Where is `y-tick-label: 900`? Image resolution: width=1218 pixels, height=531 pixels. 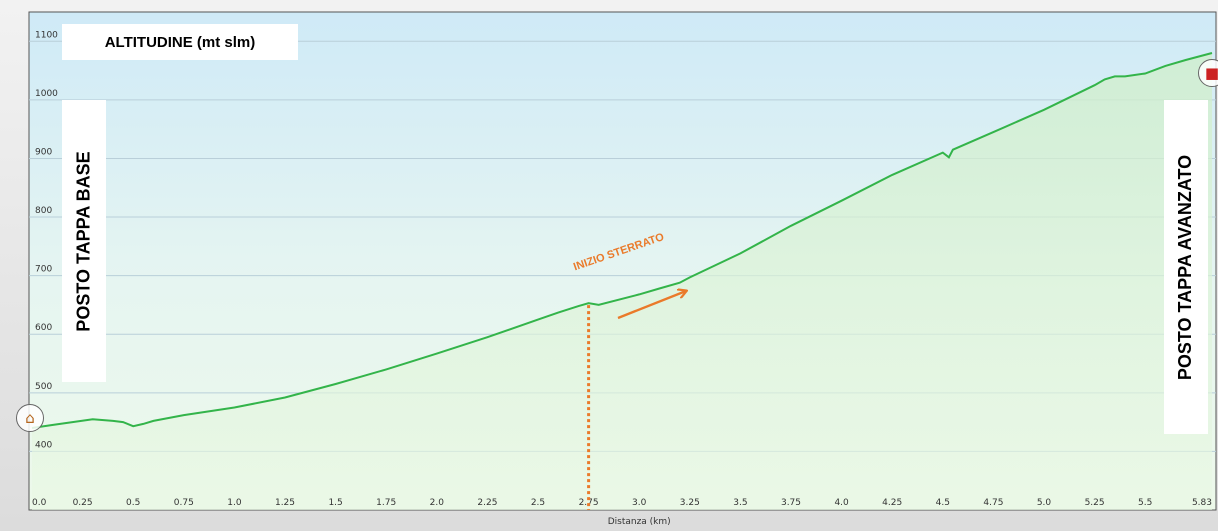
y-tick-label: 900 is located at coordinates (43, 152).